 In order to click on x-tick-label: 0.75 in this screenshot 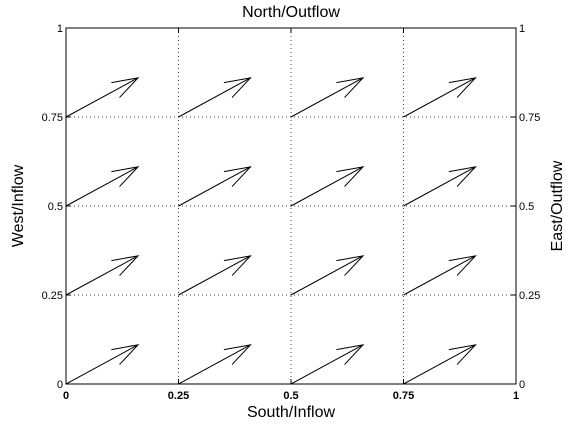, I will do `click(403, 396)`.